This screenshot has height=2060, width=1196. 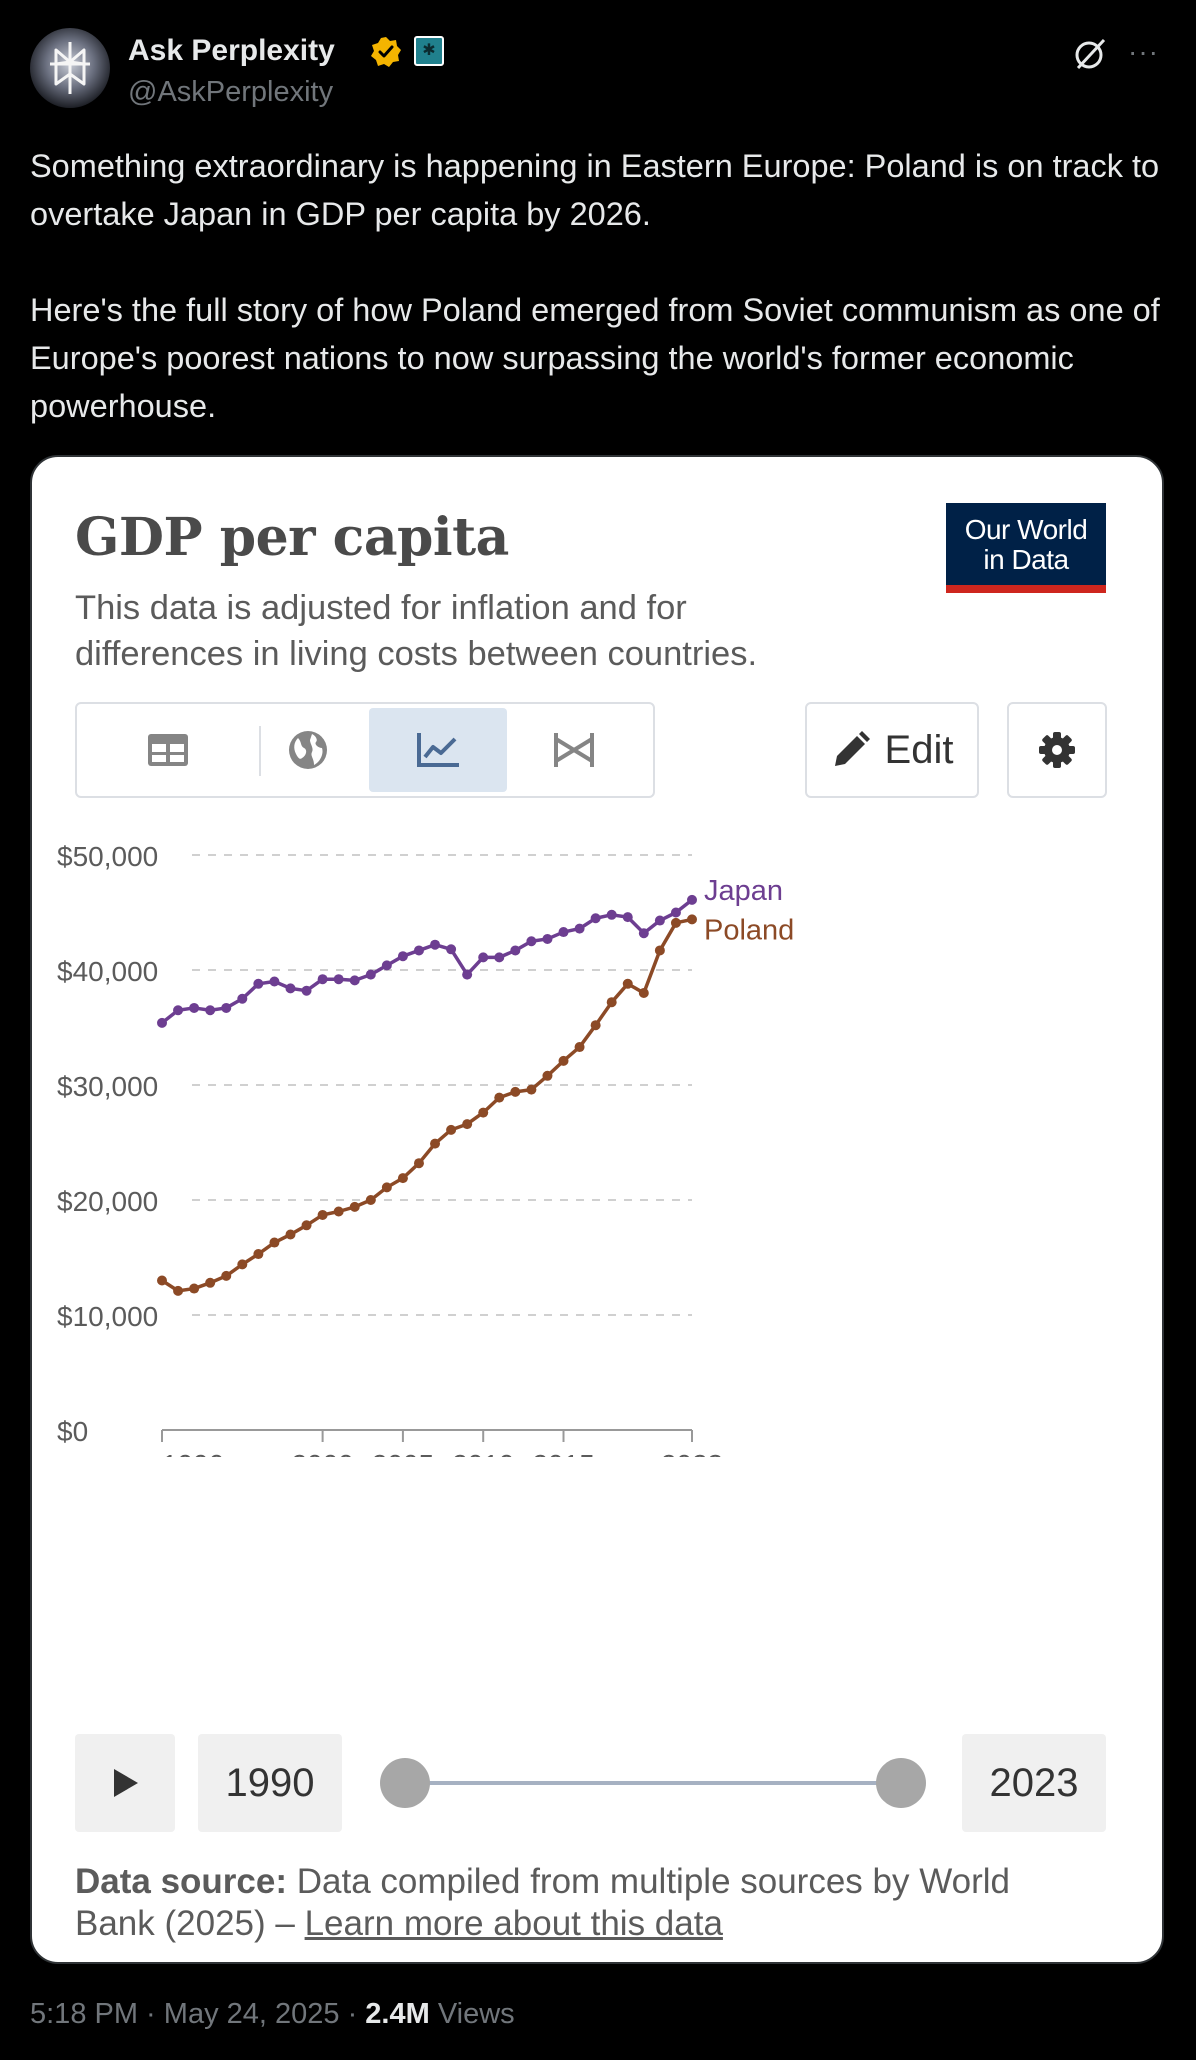 I want to click on line-chart-icon, so click(x=438, y=750).